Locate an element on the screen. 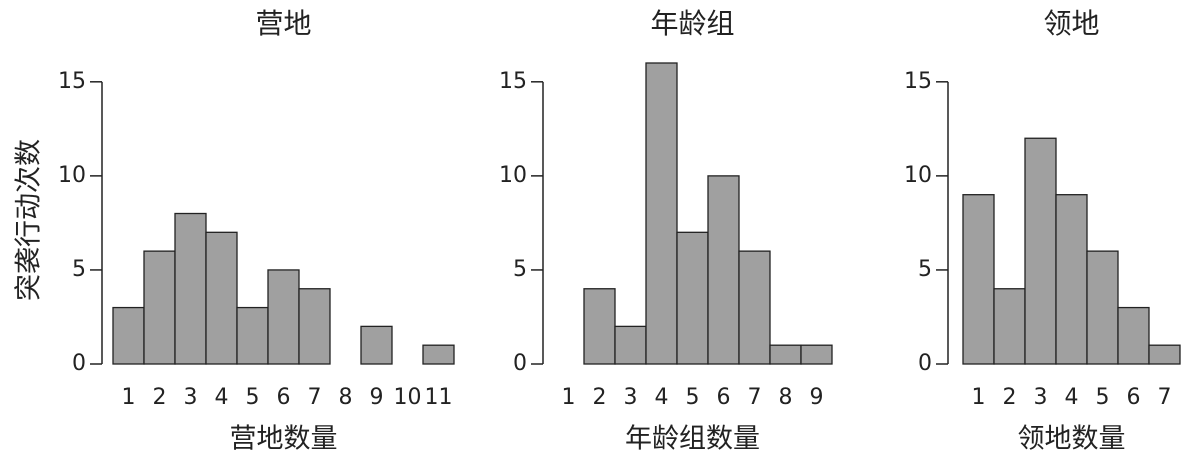 This screenshot has height=470, width=1186. chart-title: 营地 is located at coordinates (283, 23).